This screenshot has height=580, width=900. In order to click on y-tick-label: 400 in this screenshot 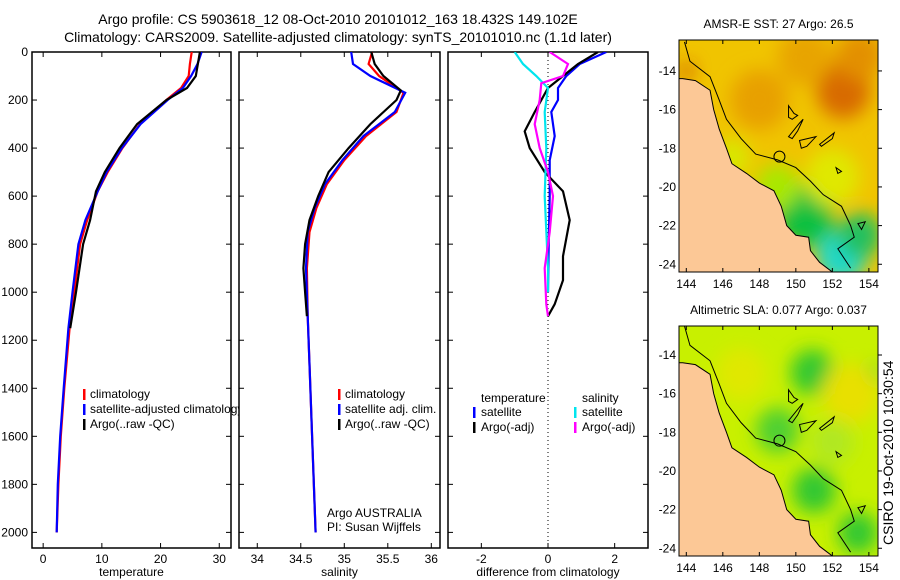, I will do `click(18, 148)`.